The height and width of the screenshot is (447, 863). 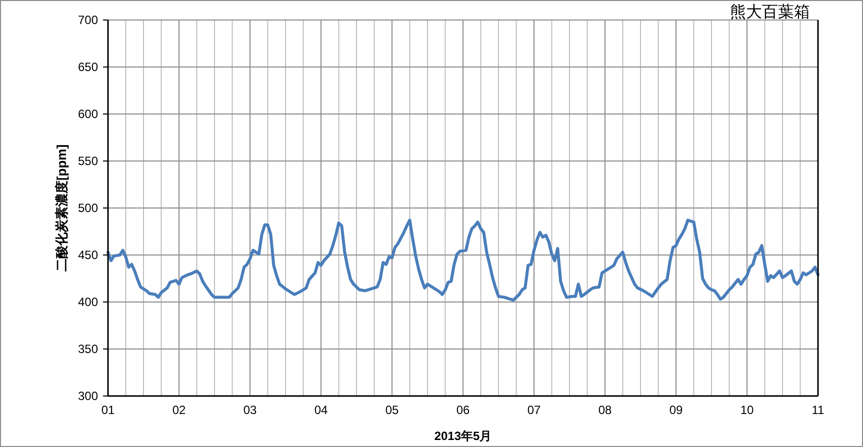 What do you see at coordinates (88, 302) in the screenshot?
I see `y-tick-label: 400` at bounding box center [88, 302].